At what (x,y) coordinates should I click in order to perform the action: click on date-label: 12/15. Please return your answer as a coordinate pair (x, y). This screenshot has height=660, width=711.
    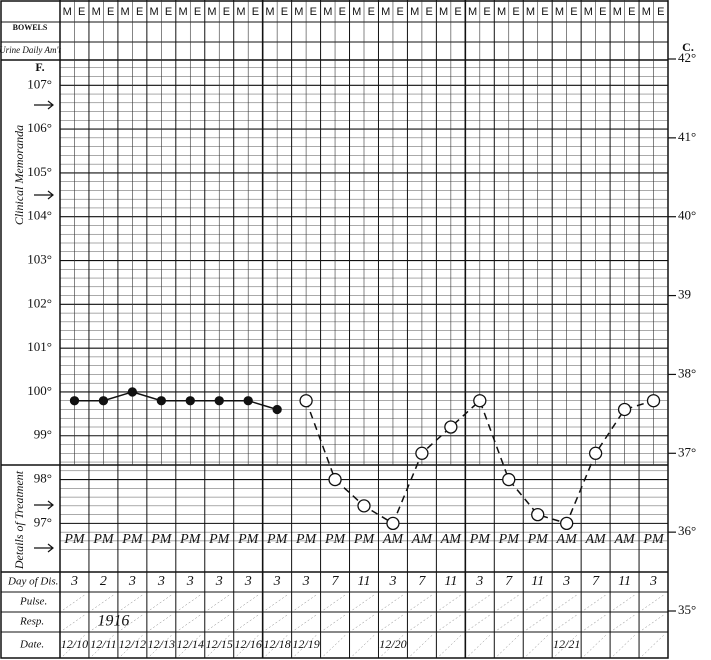
    Looking at the image, I should click on (219, 644).